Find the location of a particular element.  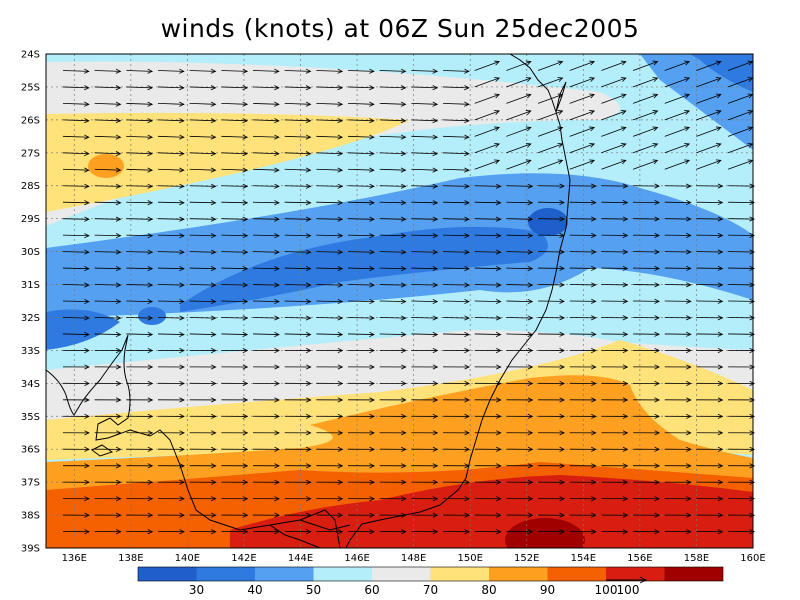

y-tick-label: 39S is located at coordinates (30, 549).